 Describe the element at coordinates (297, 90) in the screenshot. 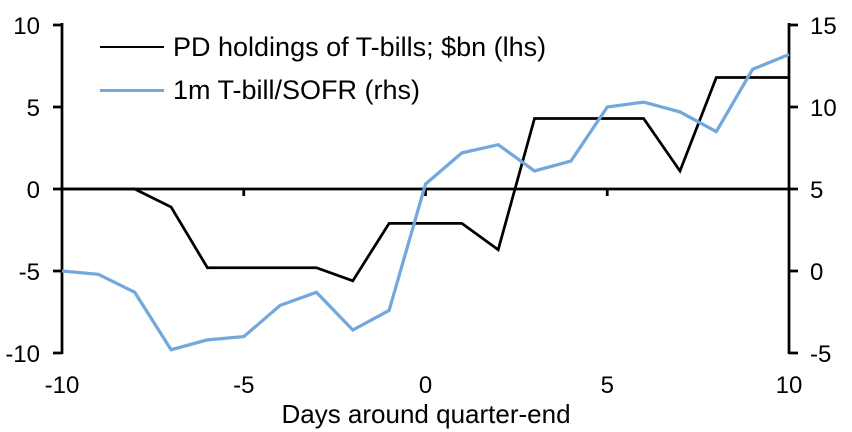

I see `legend-label-tbill-sofr: 1m T-bill/SOFR (rhs)` at that location.